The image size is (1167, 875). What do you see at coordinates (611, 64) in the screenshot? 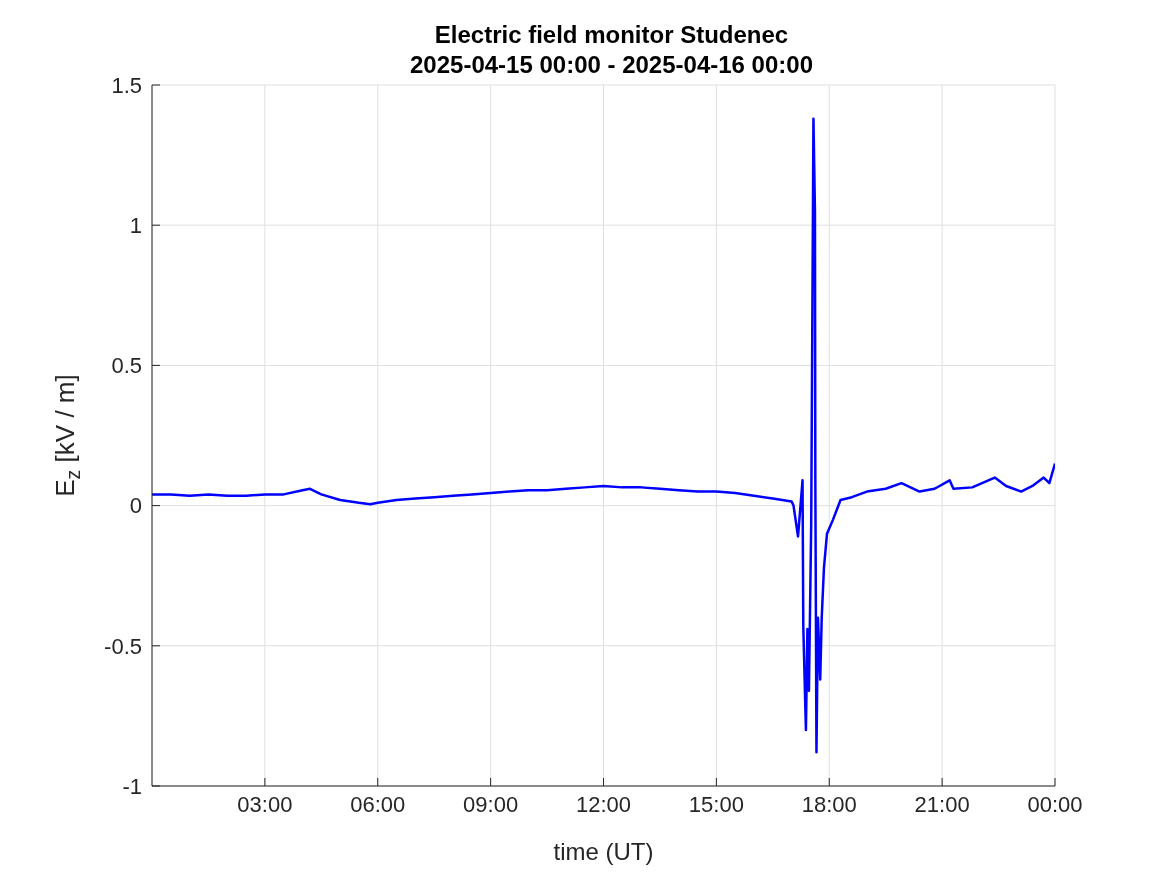
I see `chart-subtitle: 2025-04-15 00:00 - 2025-04-16 00:00` at bounding box center [611, 64].